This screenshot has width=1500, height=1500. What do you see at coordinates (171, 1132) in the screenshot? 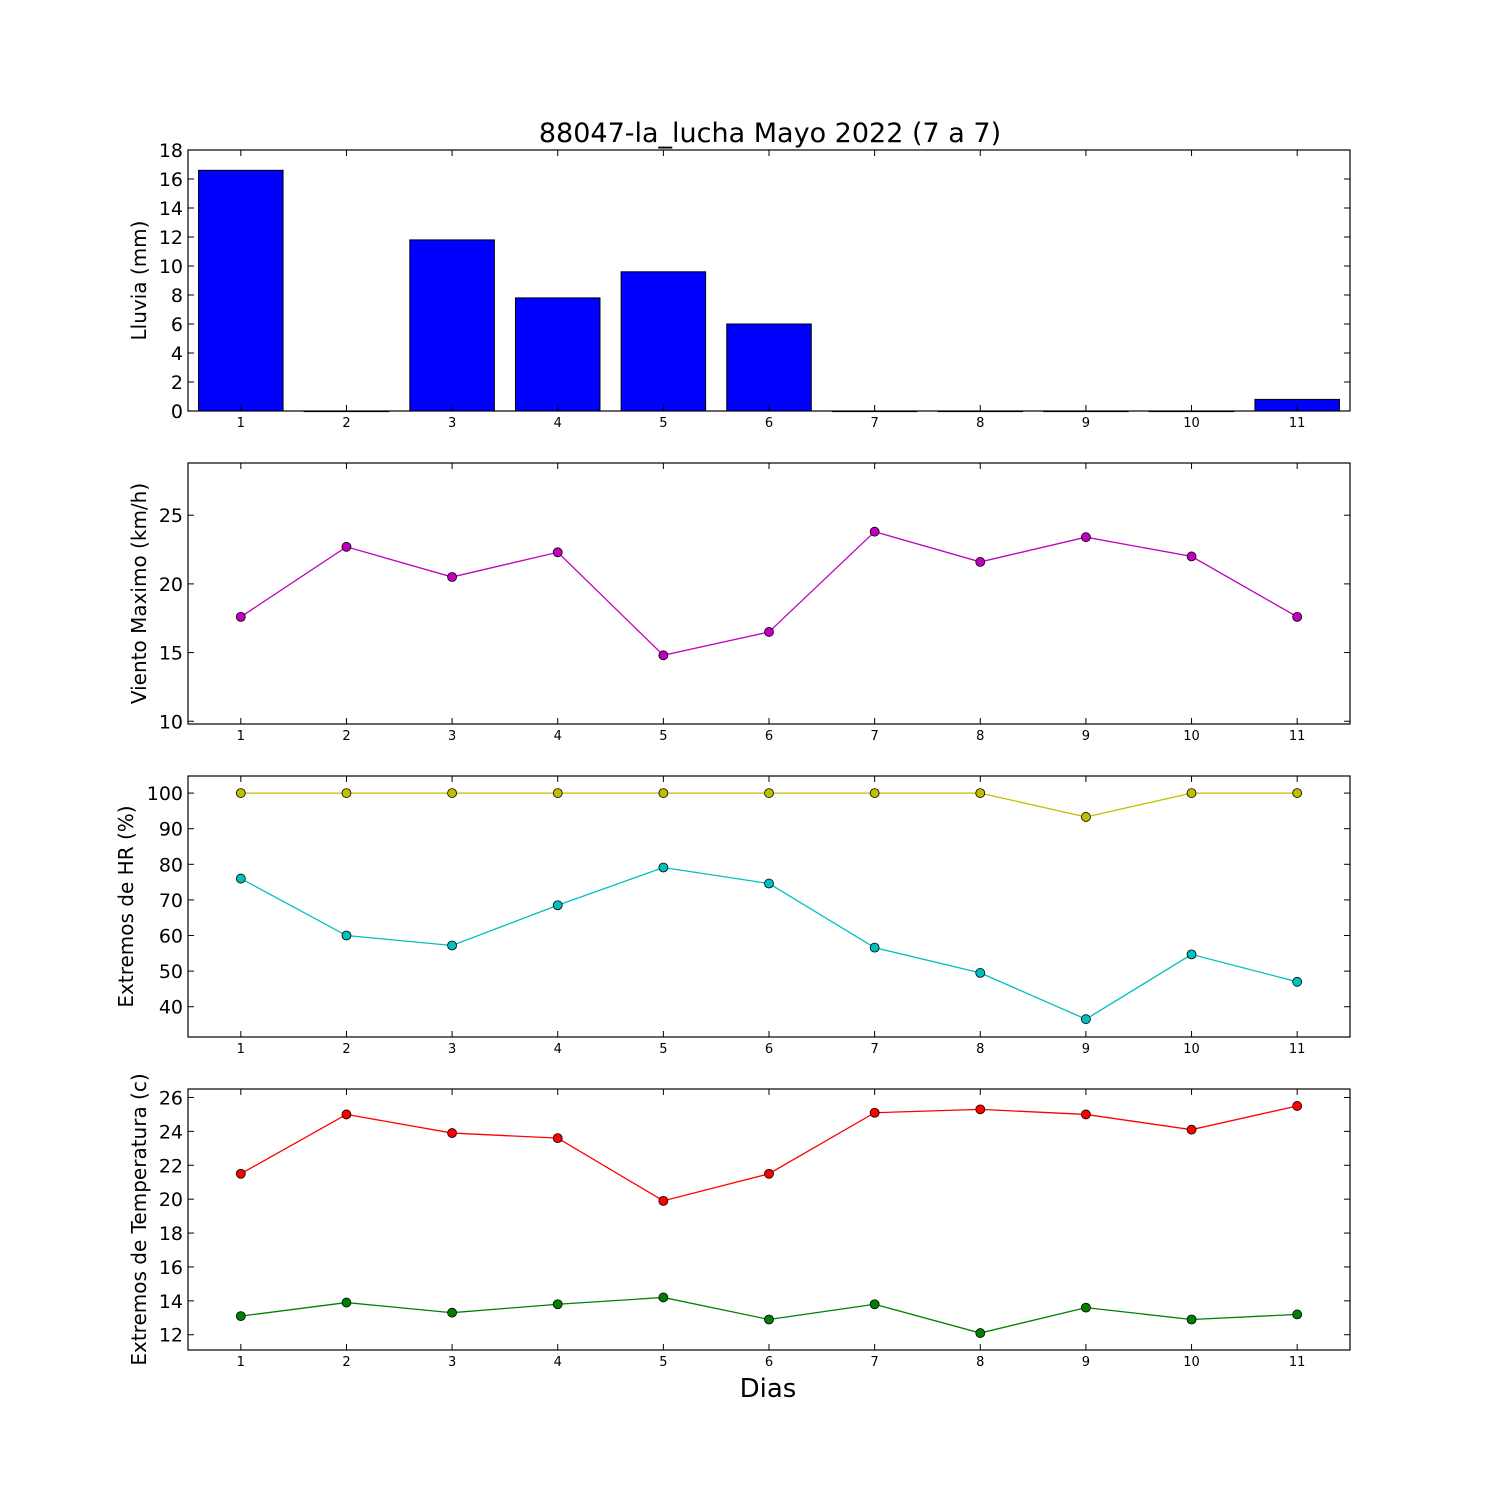
I see `y-tick-label: 24` at bounding box center [171, 1132].